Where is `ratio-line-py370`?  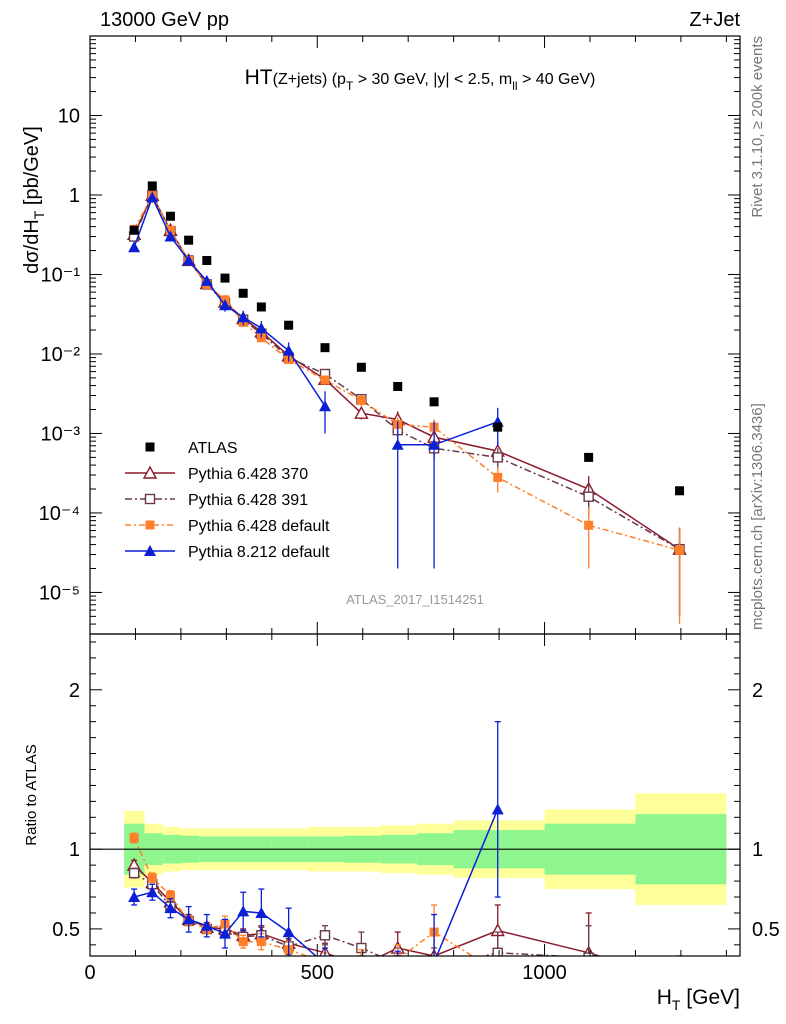 ratio-line-py370 is located at coordinates (367, 910).